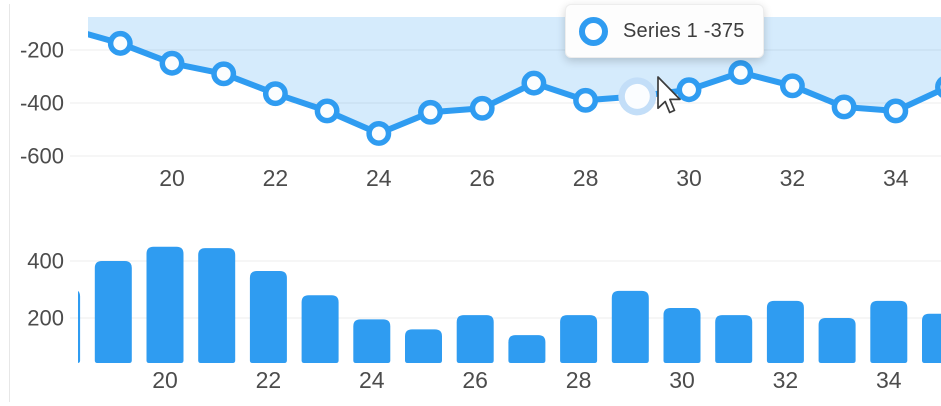 This screenshot has width=941, height=406. I want to click on chart-tooltip: Series 1 -375, so click(664, 31).